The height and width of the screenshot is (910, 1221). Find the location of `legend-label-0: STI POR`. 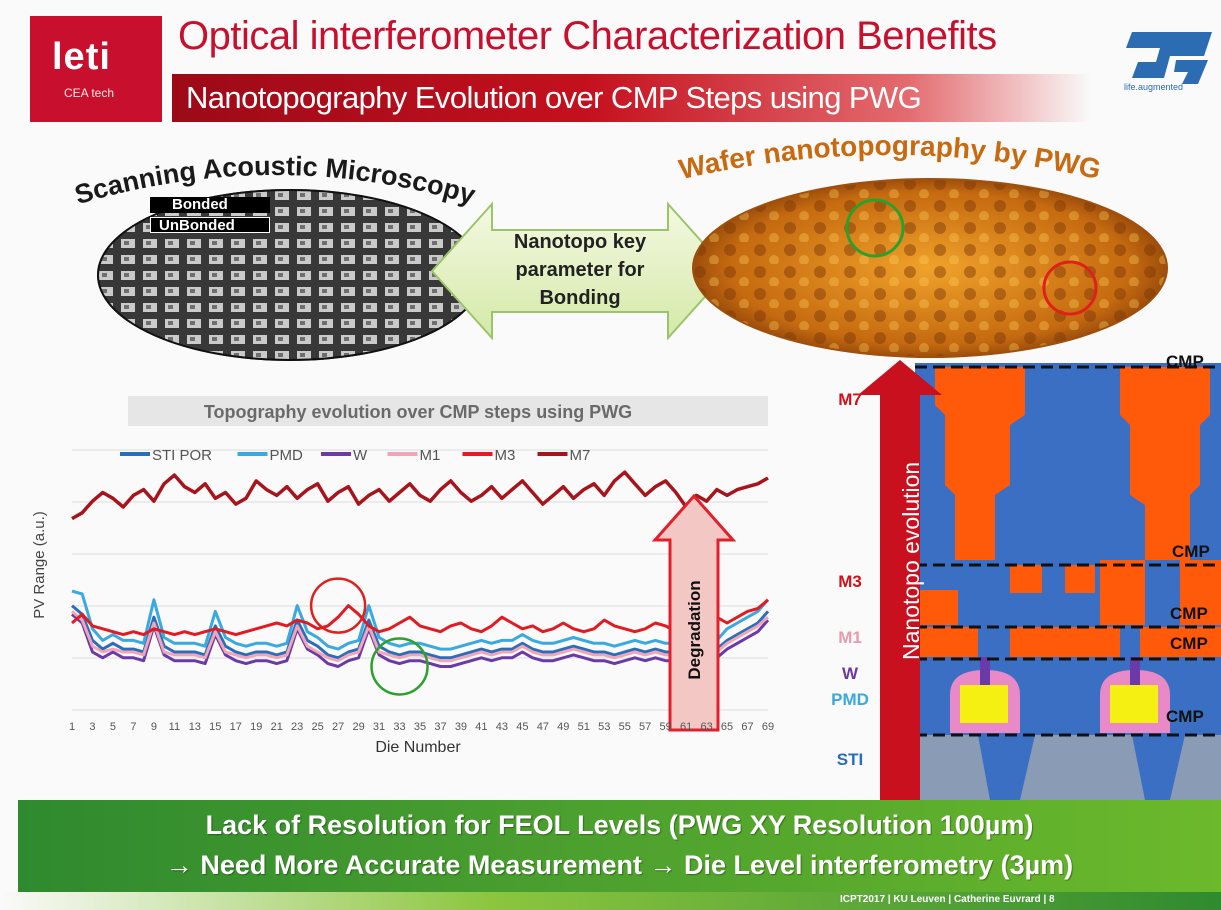

legend-label-0: STI POR is located at coordinates (182, 455).